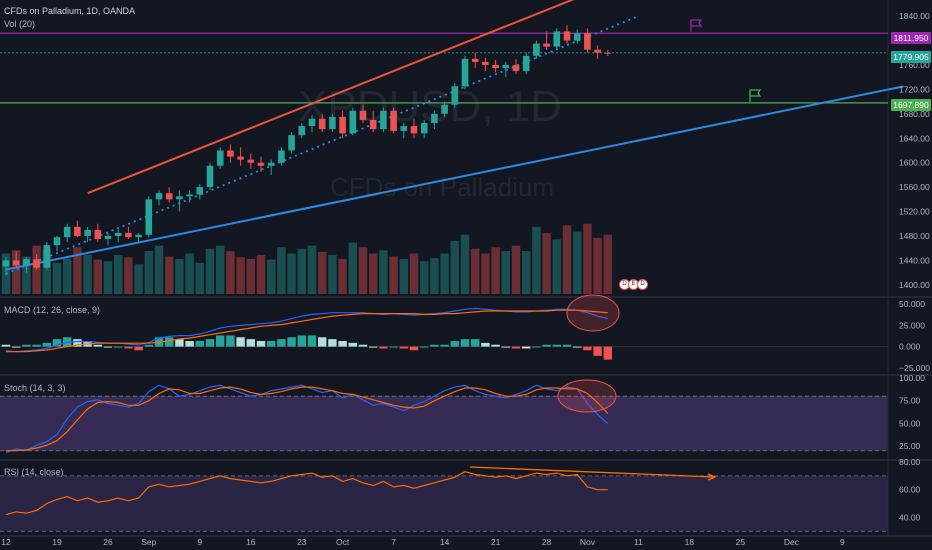 This screenshot has height=550, width=932. Describe the element at coordinates (20, 24) in the screenshot. I see `volume-label: Vol (20)` at that location.